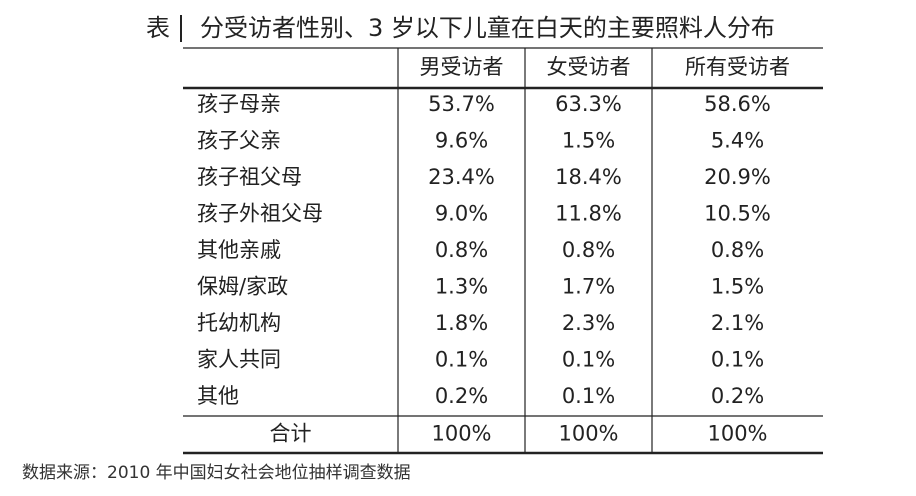  Describe the element at coordinates (239, 104) in the screenshot. I see `row-label: 孩子母亲` at that location.